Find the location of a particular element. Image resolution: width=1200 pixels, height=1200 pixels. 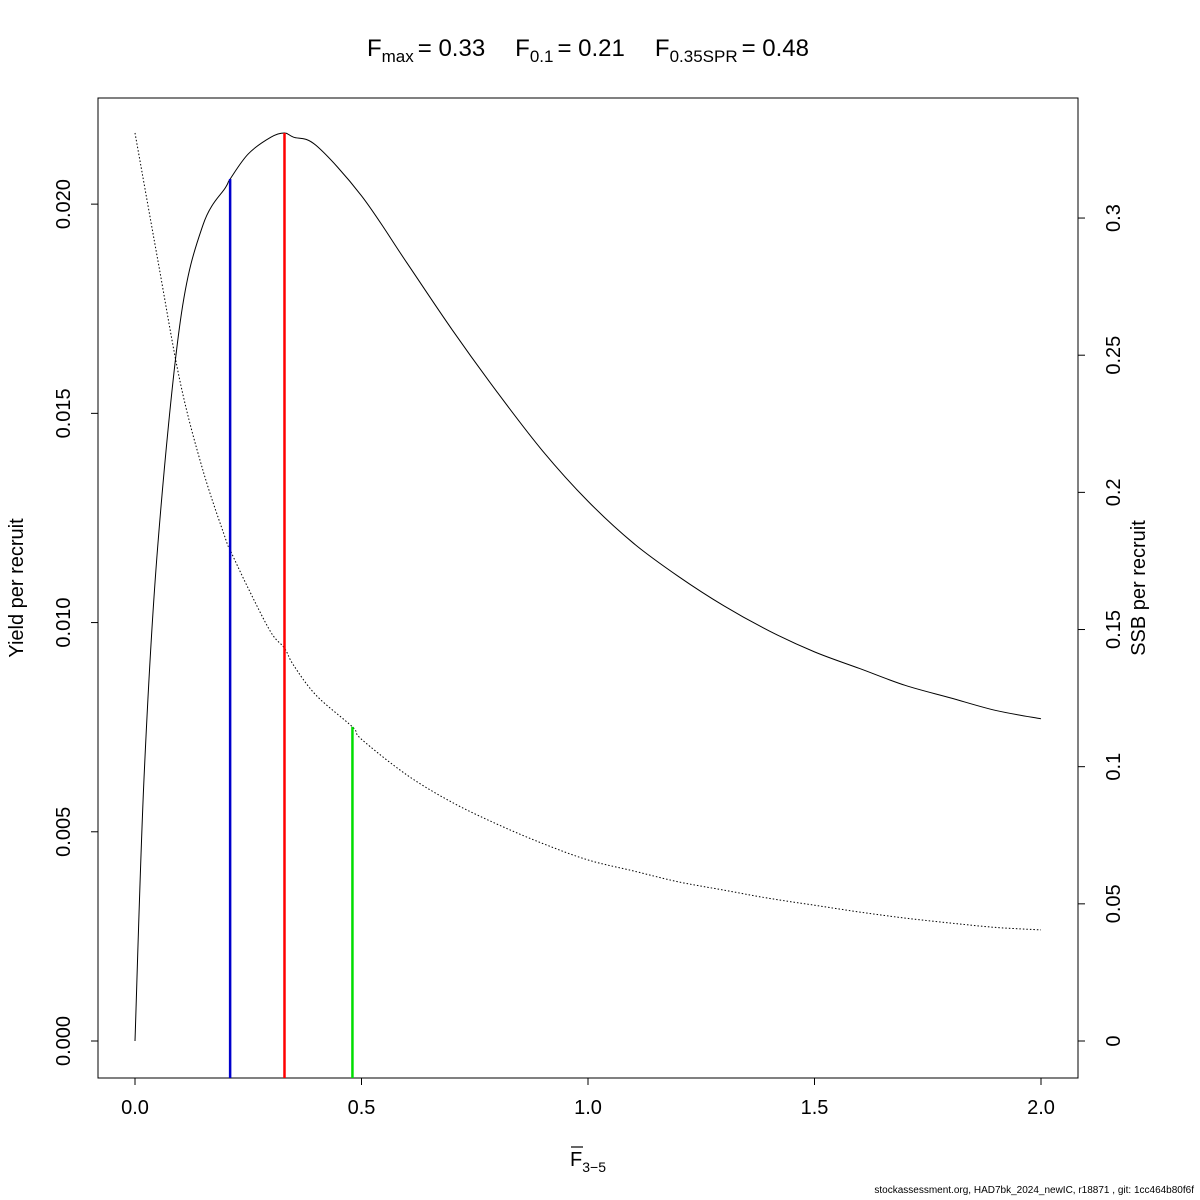

x-tick-label: 0.5 is located at coordinates (362, 1108).